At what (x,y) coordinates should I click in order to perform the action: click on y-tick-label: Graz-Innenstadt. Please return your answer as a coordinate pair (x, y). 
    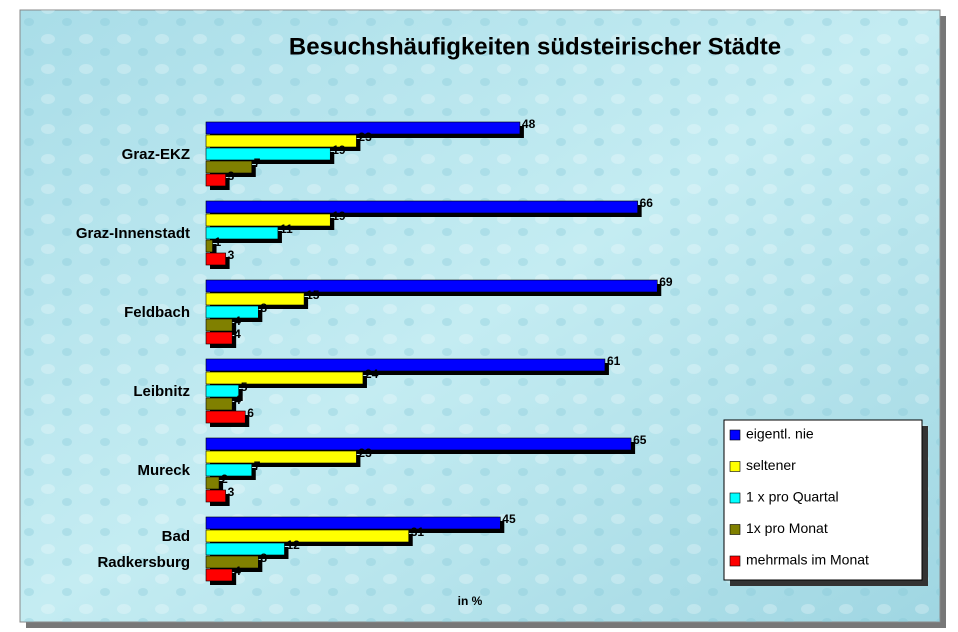
    Looking at the image, I should click on (132, 233).